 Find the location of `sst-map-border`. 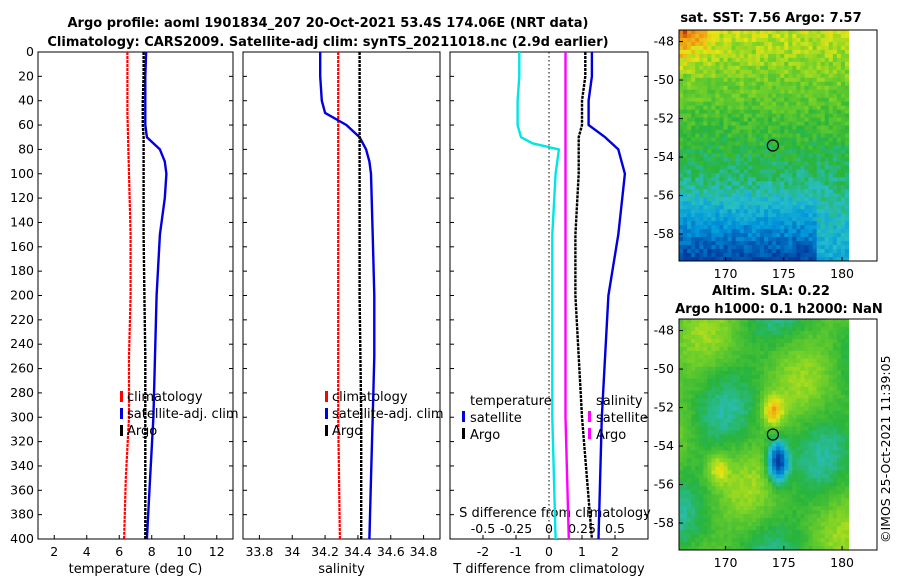

sst-map-border is located at coordinates (778, 145).